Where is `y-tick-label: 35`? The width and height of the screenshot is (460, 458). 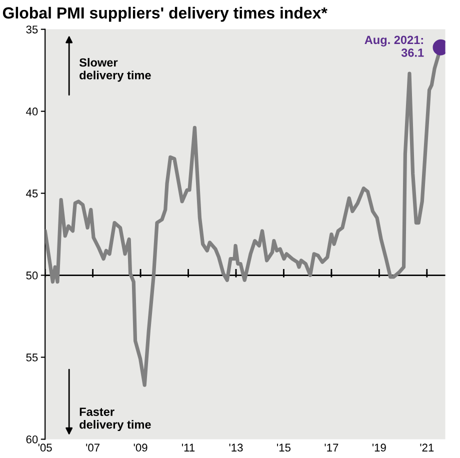
y-tick-label: 35 is located at coordinates (32, 30).